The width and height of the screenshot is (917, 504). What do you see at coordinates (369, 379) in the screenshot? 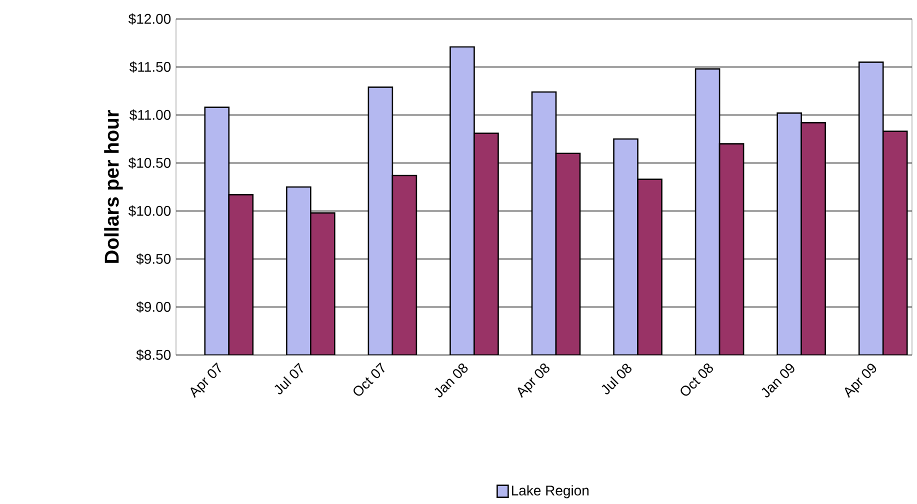
I see `x-tick-label: Oct 07` at bounding box center [369, 379].